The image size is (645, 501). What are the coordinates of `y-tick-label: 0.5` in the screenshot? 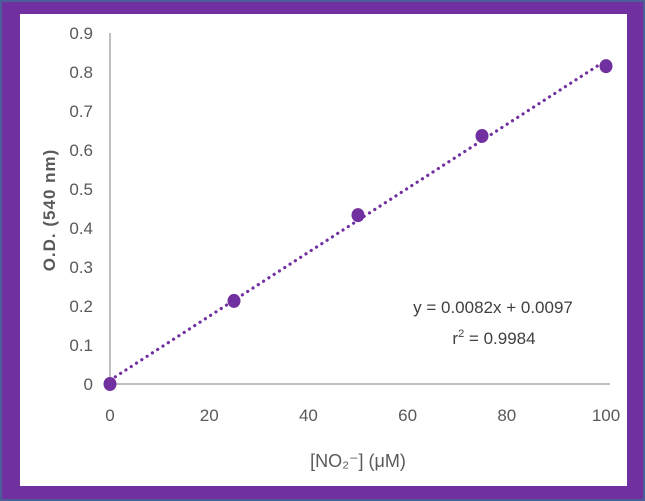 It's located at (81, 189).